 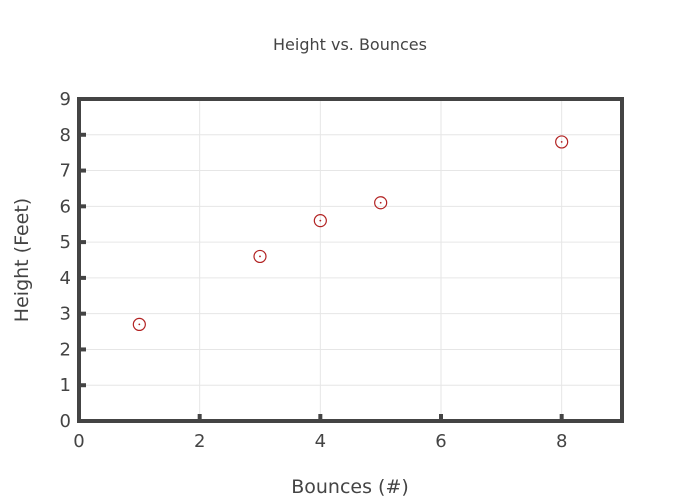 I want to click on y-tick-label: 3, so click(x=65, y=314).